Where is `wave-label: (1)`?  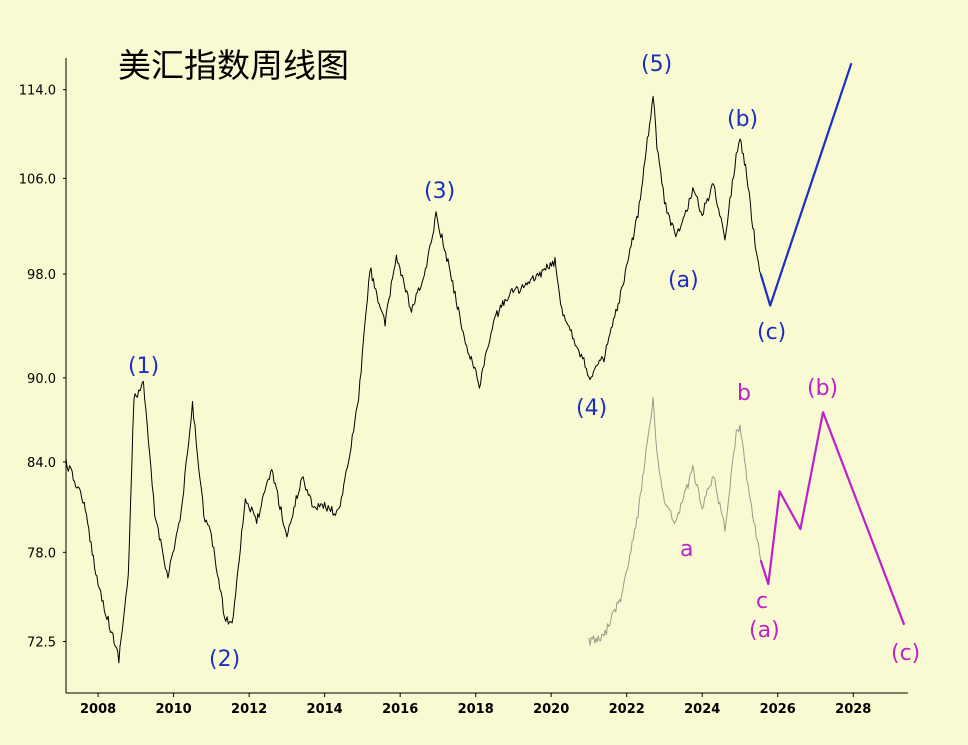 wave-label: (1) is located at coordinates (143, 366).